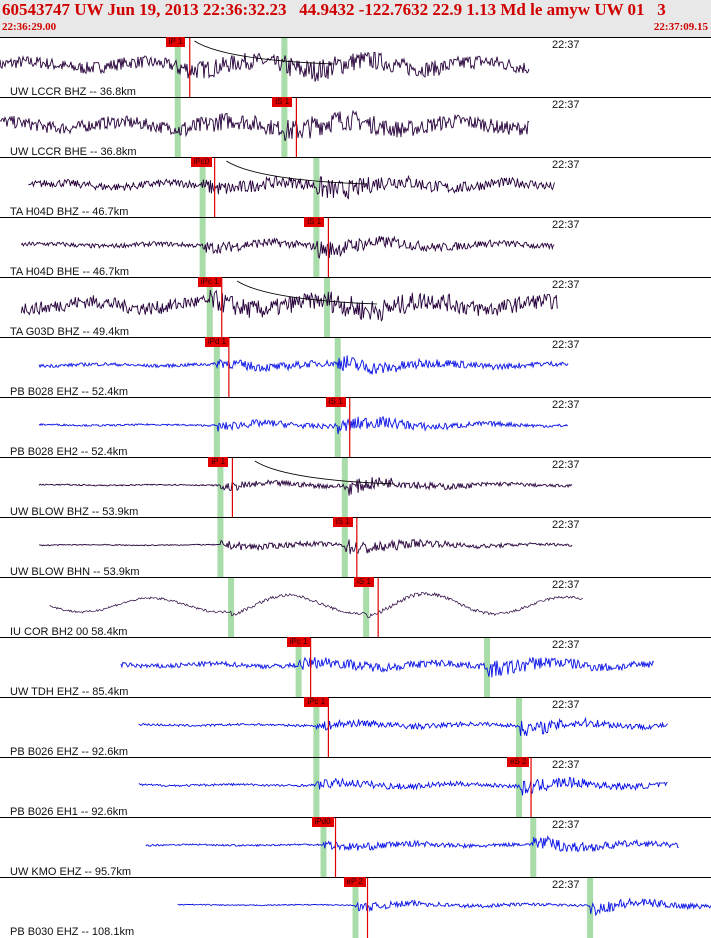  I want to click on trace-panel: iS 1 22:37 IU COR BH2 00 58.4km, so click(355, 607).